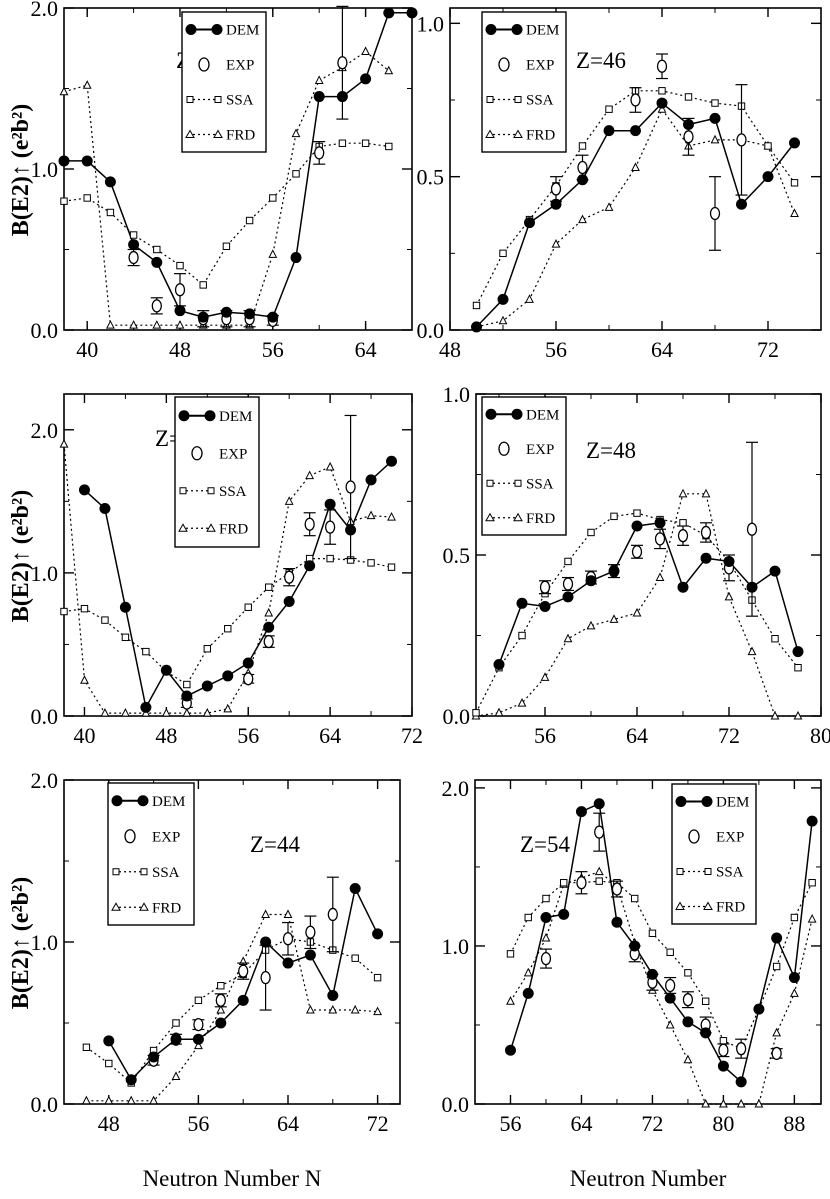 The height and width of the screenshot is (1199, 830). What do you see at coordinates (540, 66) in the screenshot?
I see `legend-label-exp: EXP` at bounding box center [540, 66].